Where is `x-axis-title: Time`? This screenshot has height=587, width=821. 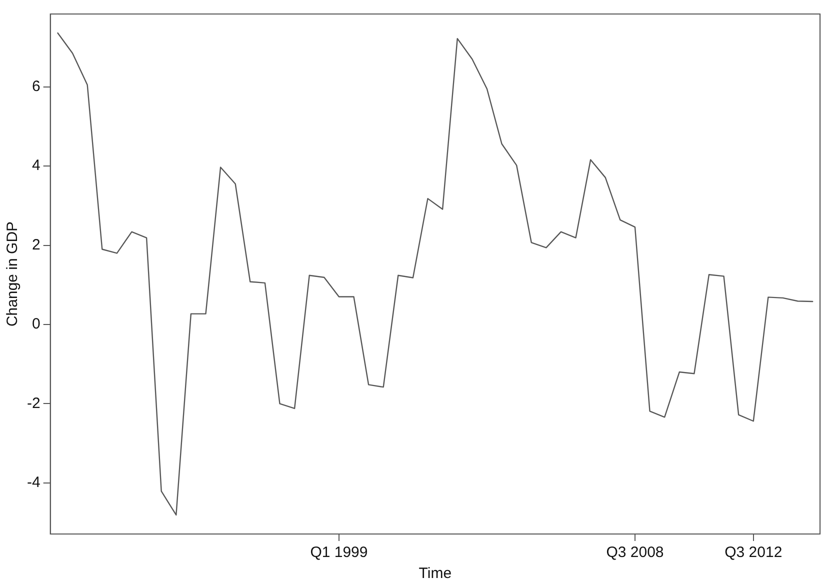 x-axis-title: Time is located at coordinates (435, 573).